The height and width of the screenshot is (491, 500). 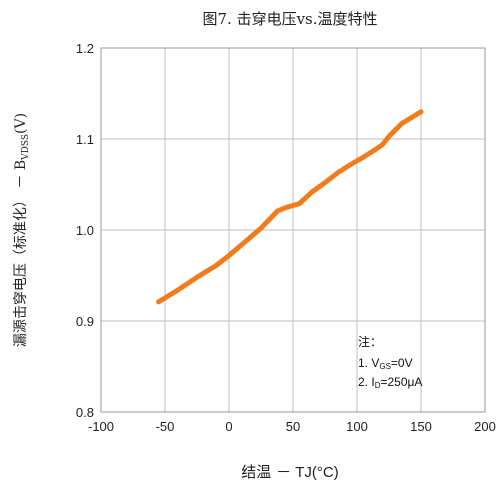 What do you see at coordinates (421, 426) in the screenshot?
I see `x-tick-label: 150` at bounding box center [421, 426].